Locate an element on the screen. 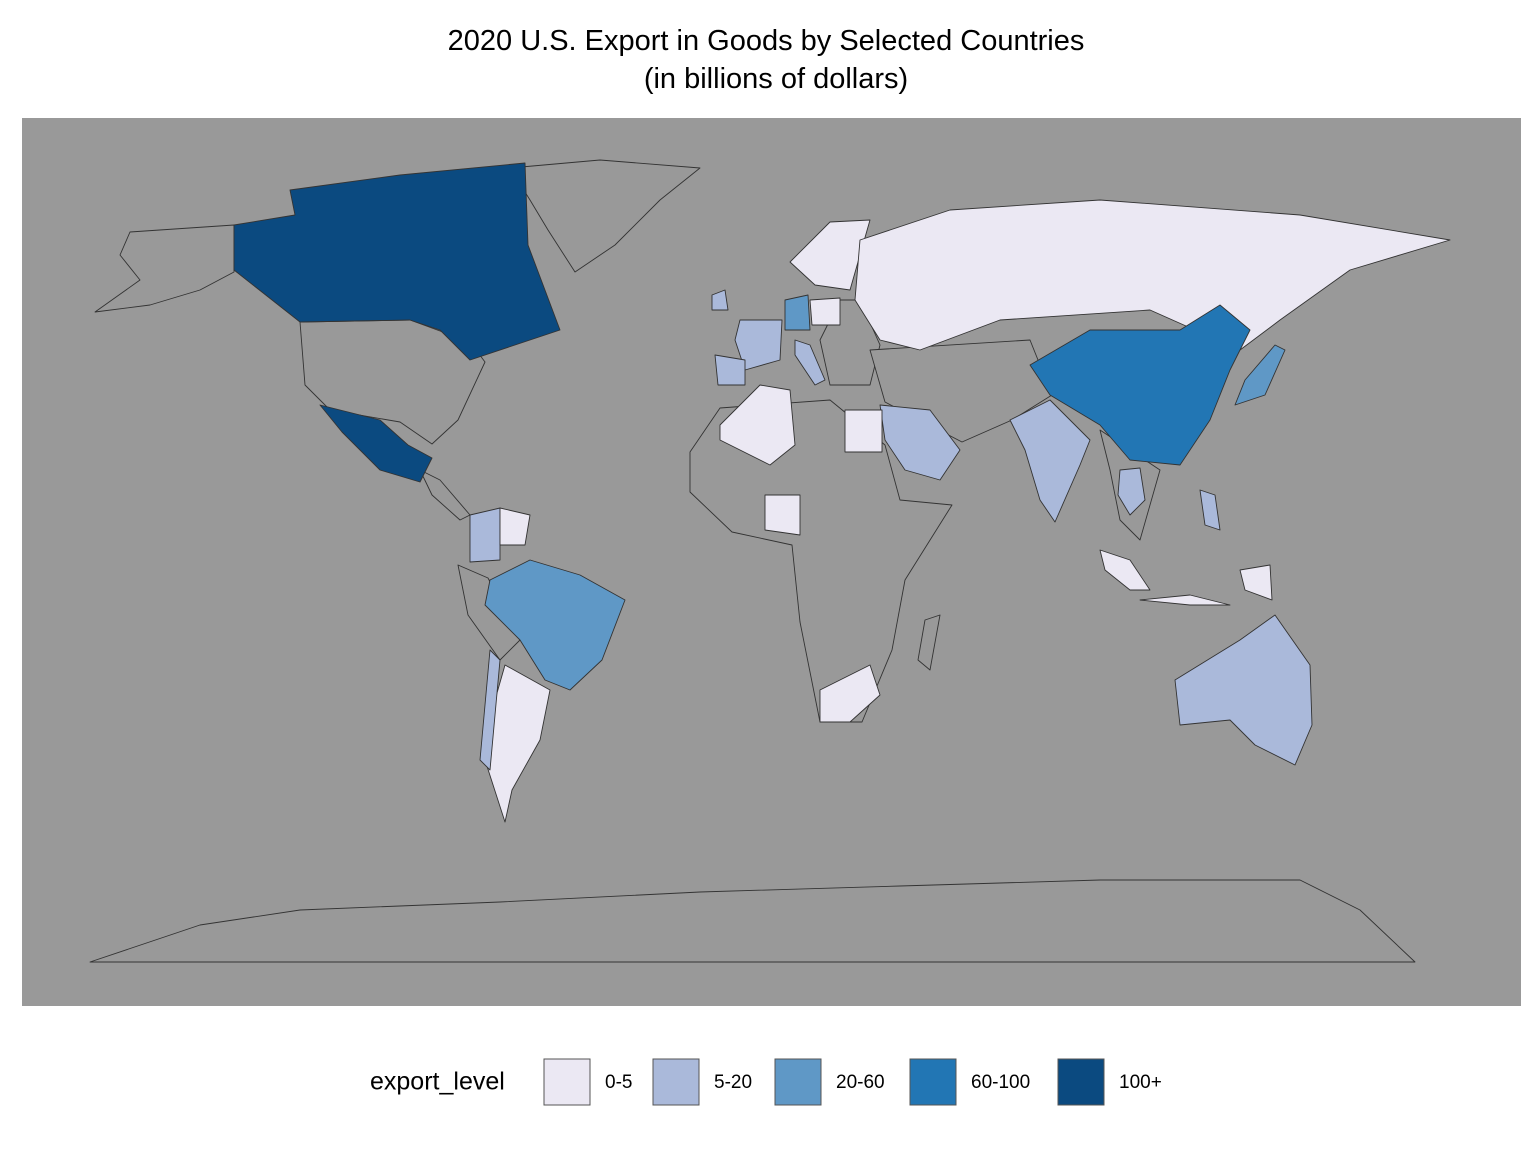 The height and width of the screenshot is (1152, 1536). legend-label: 100+ is located at coordinates (1140, 1082).